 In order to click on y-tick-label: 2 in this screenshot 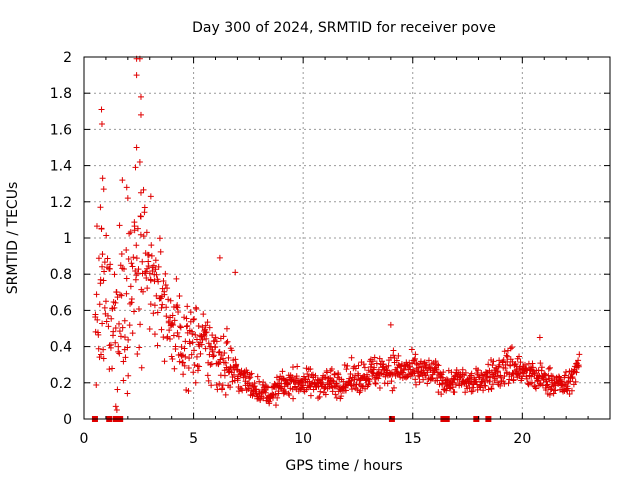, I will do `click(67, 58)`.